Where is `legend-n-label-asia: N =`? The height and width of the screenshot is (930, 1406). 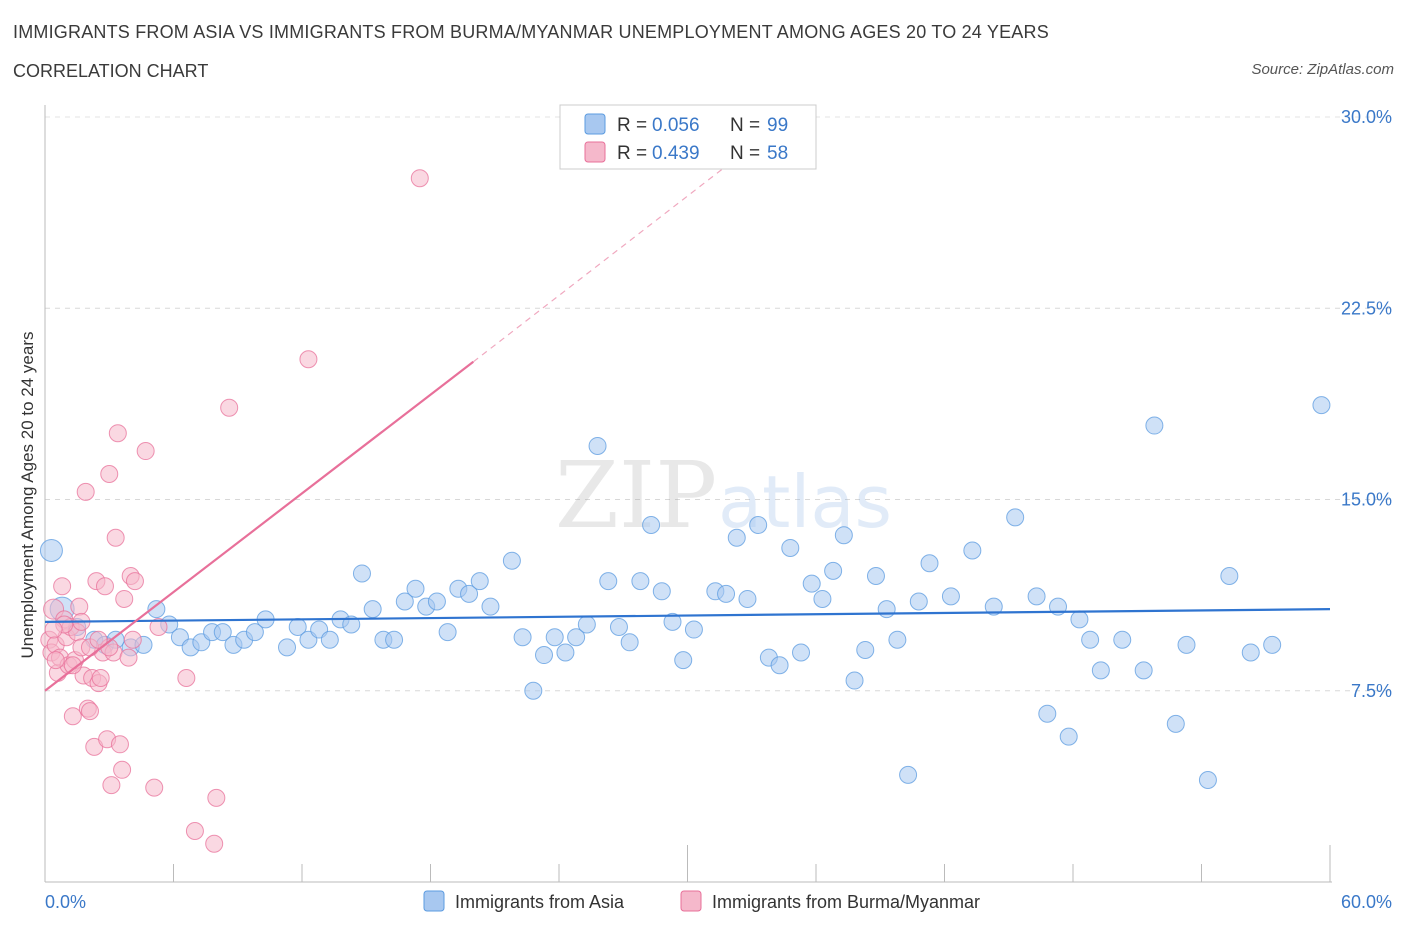 legend-n-label-asia: N = is located at coordinates (745, 125).